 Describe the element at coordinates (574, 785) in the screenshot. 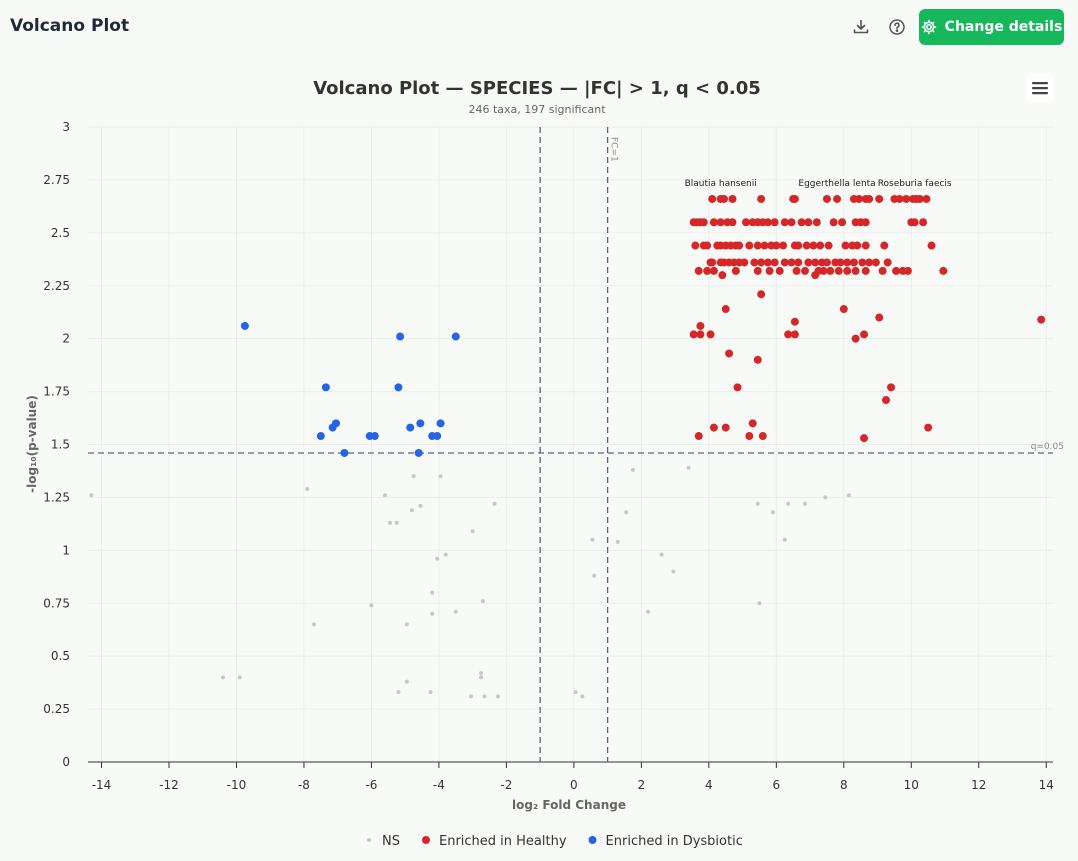

I see `x-tick-label: 0` at that location.